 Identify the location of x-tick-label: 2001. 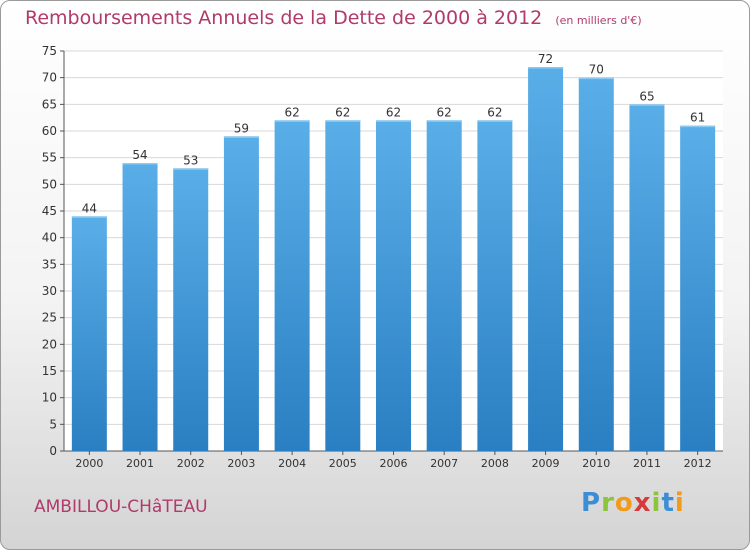
(140, 463).